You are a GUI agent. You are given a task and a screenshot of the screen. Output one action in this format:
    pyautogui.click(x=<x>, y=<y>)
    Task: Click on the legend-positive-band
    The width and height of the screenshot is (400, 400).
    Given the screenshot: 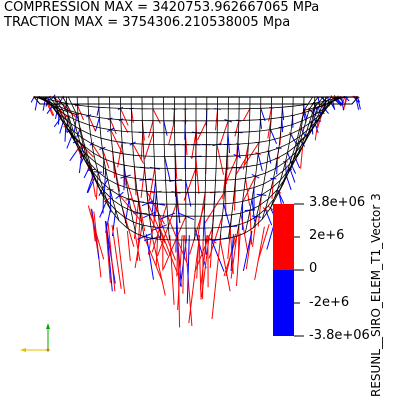 What is the action you would take?
    pyautogui.click(x=283, y=237)
    